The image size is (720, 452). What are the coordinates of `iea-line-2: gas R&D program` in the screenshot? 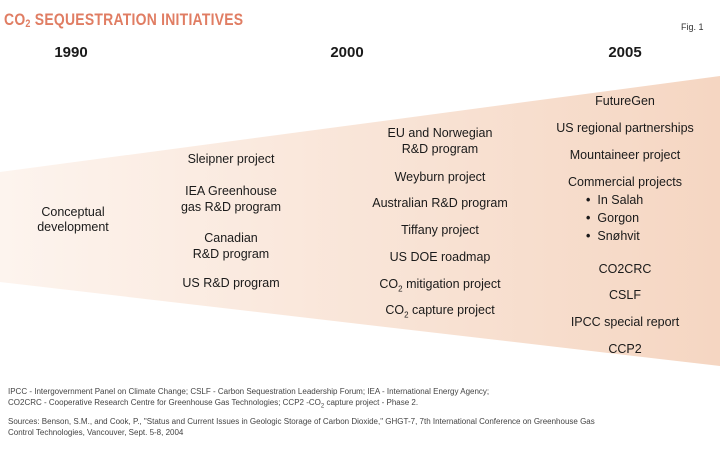 It's located at (231, 207).